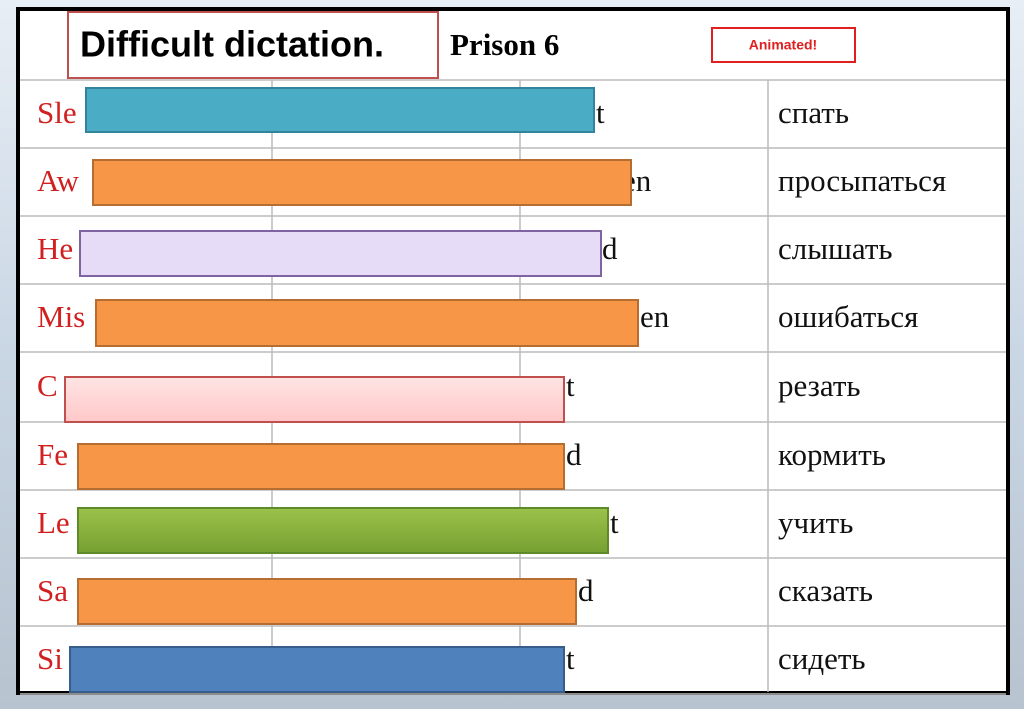 The height and width of the screenshot is (709, 1024). I want to click on verb-fragment: C, so click(47, 385).